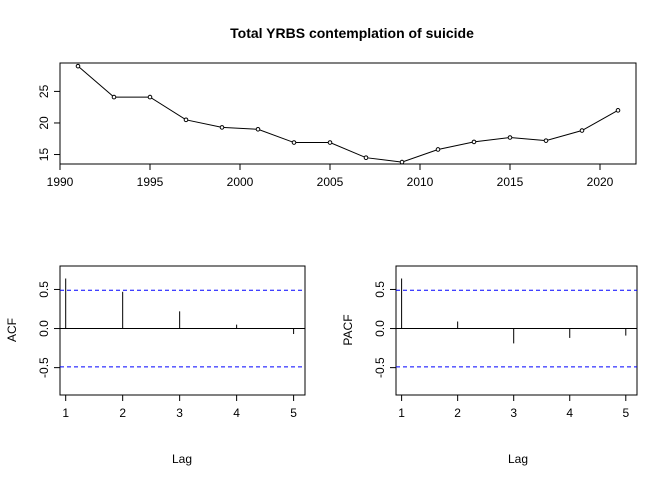 The image size is (672, 480). I want to click on pacf-x-tick-label: 1, so click(401, 413).